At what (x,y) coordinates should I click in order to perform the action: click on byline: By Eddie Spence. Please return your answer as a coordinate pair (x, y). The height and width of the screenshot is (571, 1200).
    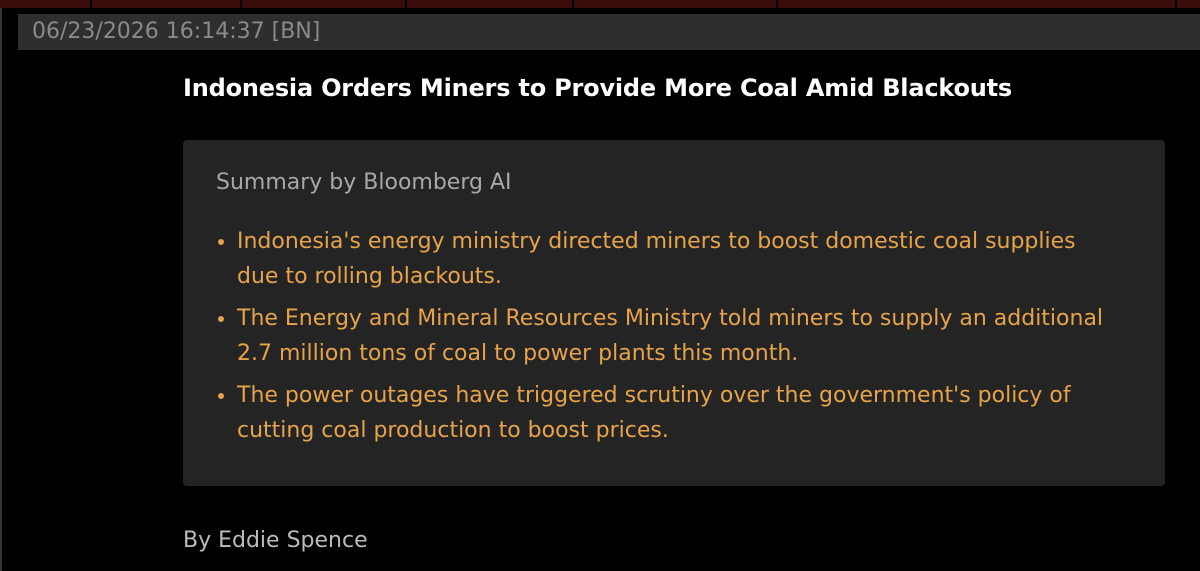
    Looking at the image, I should click on (275, 540).